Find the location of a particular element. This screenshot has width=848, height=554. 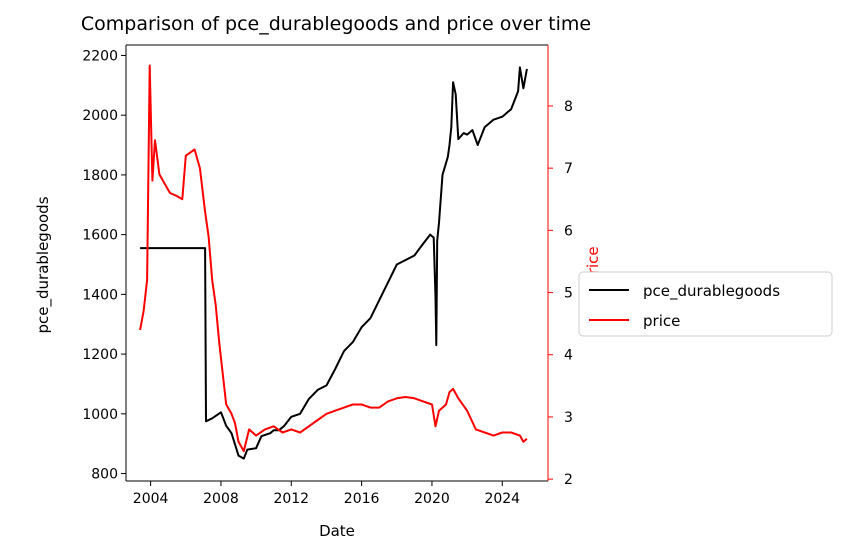

x-tick-label: 2020 is located at coordinates (432, 499).